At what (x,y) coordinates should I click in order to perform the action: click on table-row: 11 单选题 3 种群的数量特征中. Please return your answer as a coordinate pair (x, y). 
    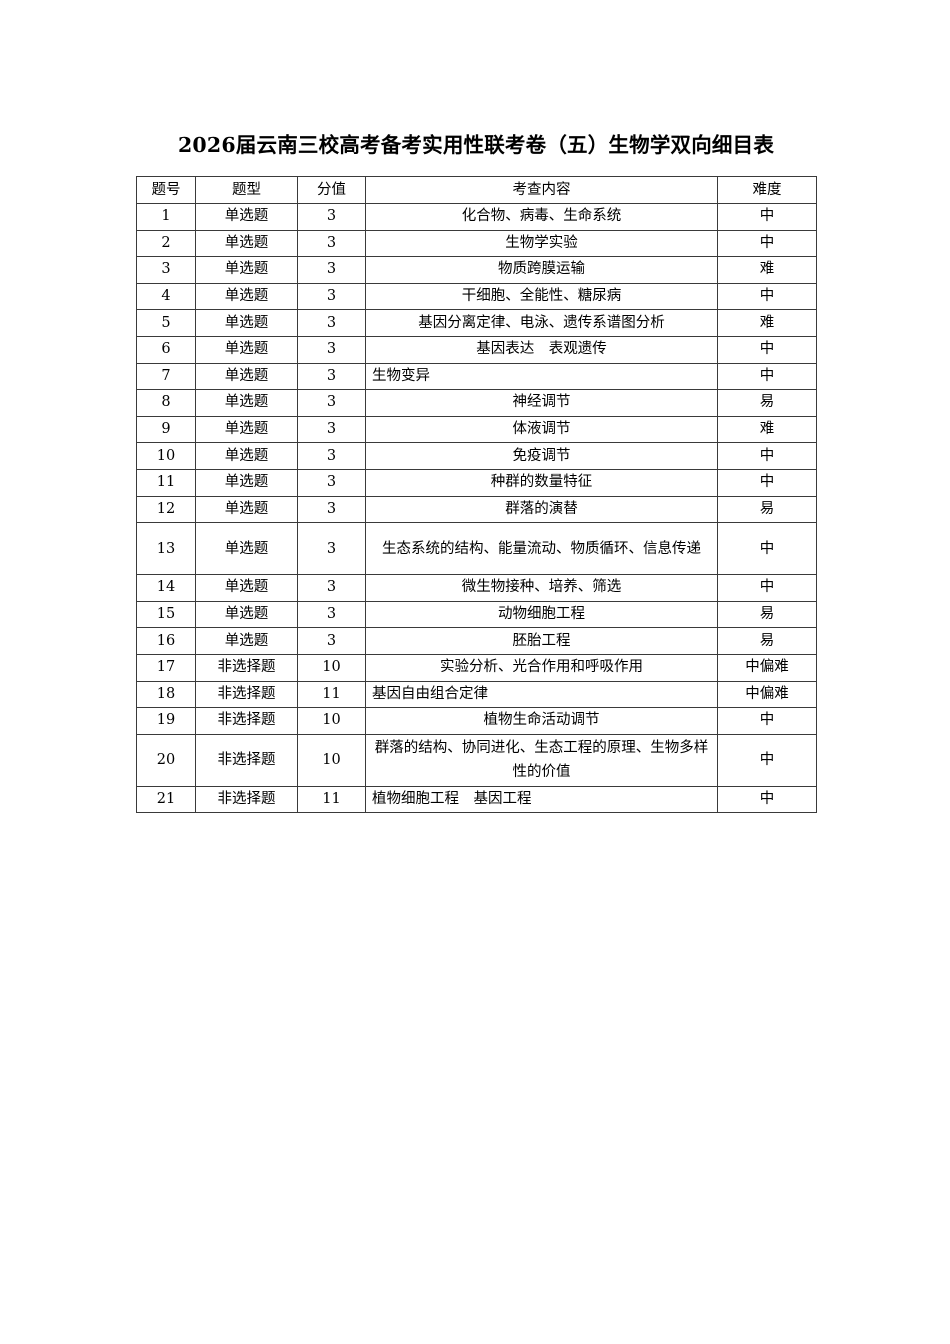
    Looking at the image, I should click on (476, 482).